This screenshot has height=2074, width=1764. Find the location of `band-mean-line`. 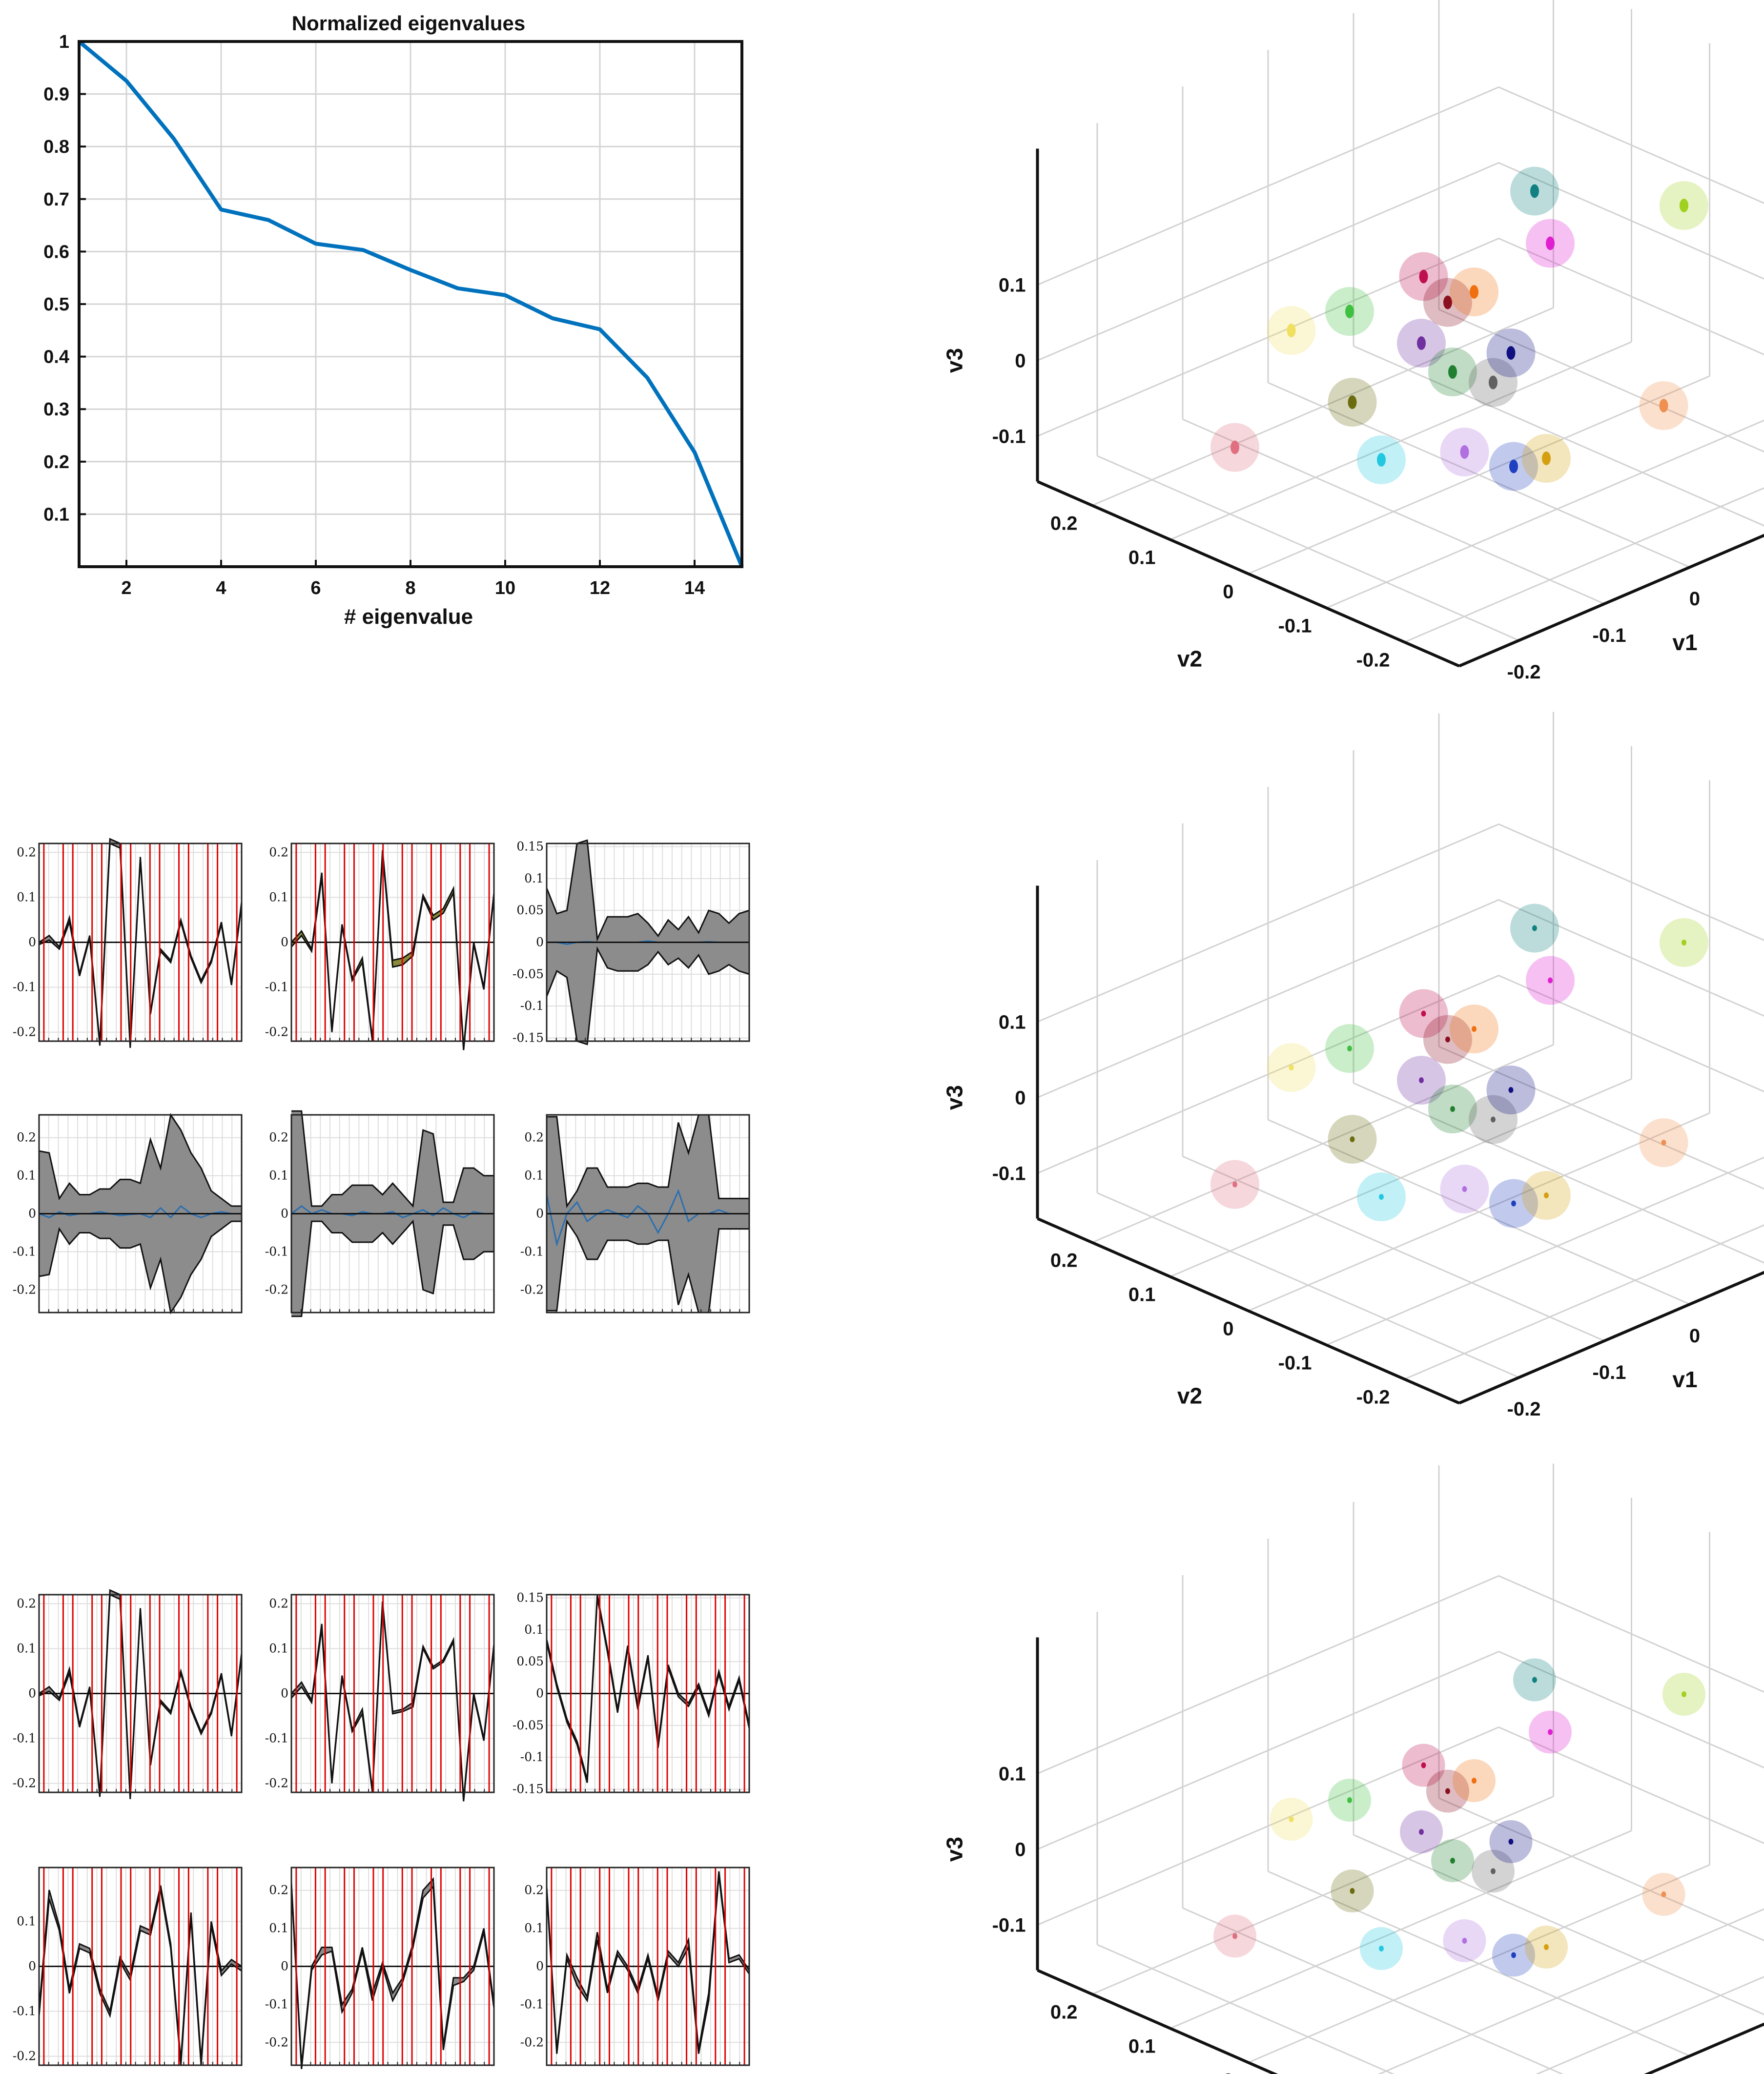

band-mean-line is located at coordinates (392, 1211).